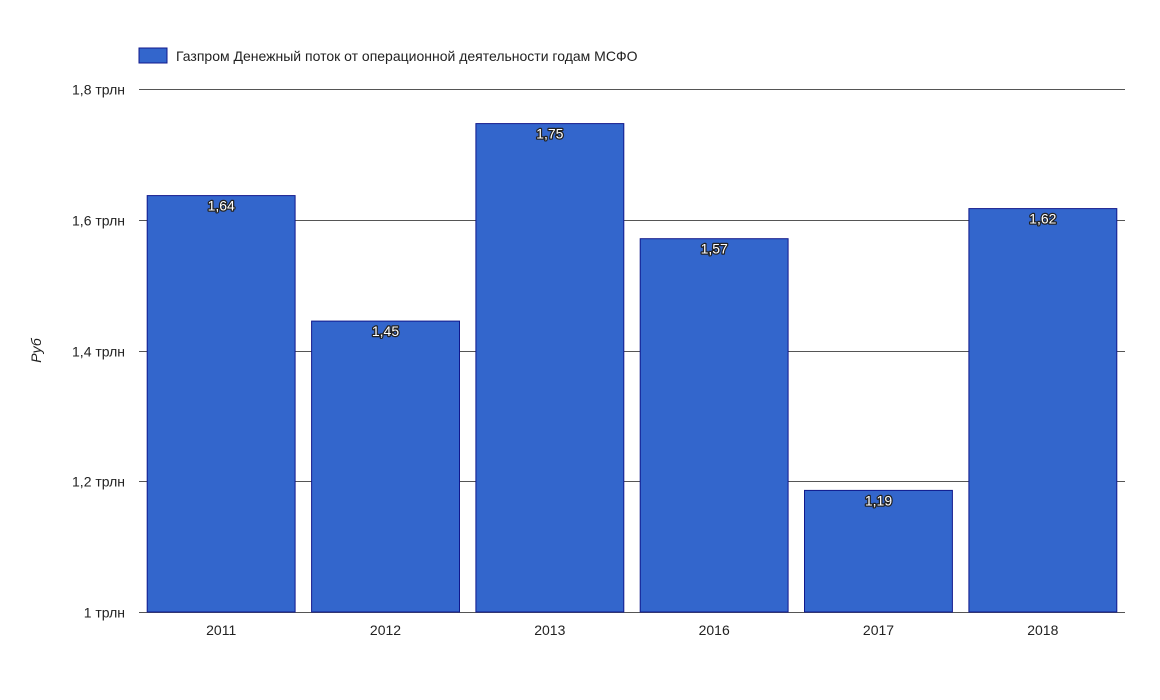 Image resolution: width=1160 pixels, height=700 pixels. I want to click on bar-2012, so click(385, 466).